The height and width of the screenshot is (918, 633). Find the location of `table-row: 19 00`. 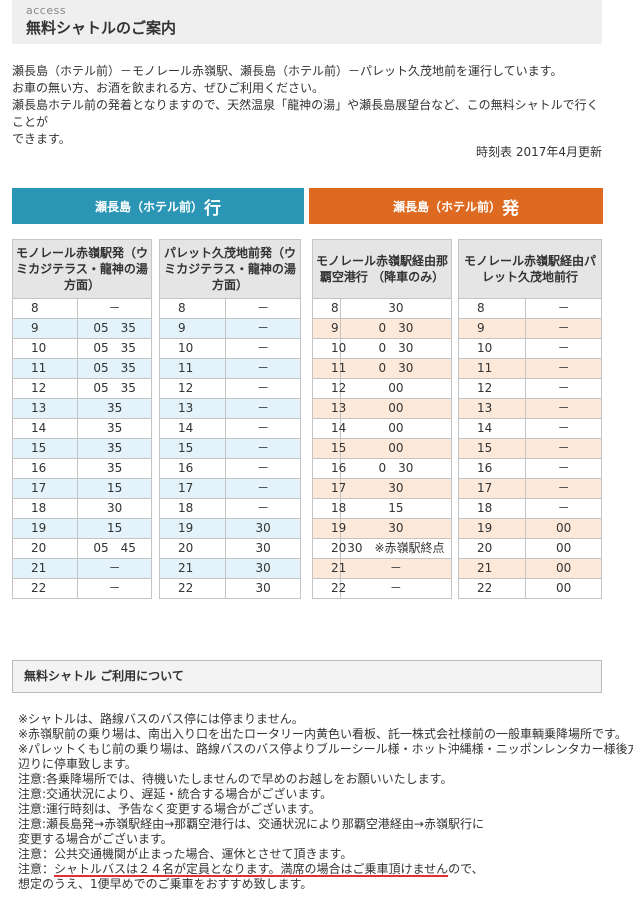

table-row: 19 00 is located at coordinates (529, 528).